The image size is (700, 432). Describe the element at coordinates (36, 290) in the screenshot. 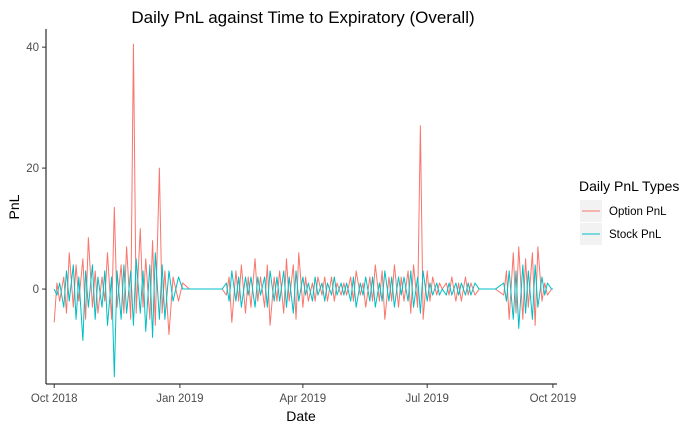

I see `y-tick-label: 0` at that location.